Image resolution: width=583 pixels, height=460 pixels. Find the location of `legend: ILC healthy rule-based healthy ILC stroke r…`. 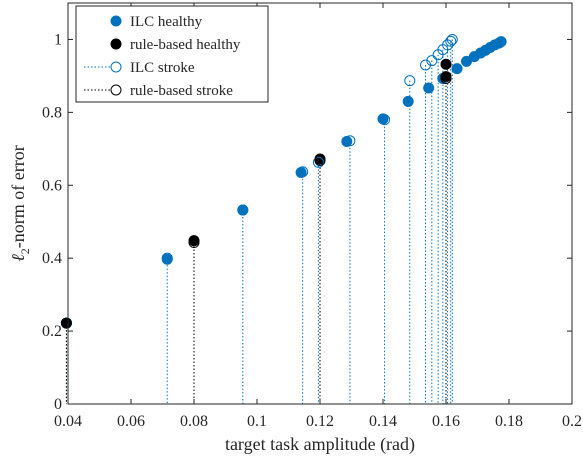

legend: ILC healthy rule-based healthy ILC stroke r… is located at coordinates (172, 54).